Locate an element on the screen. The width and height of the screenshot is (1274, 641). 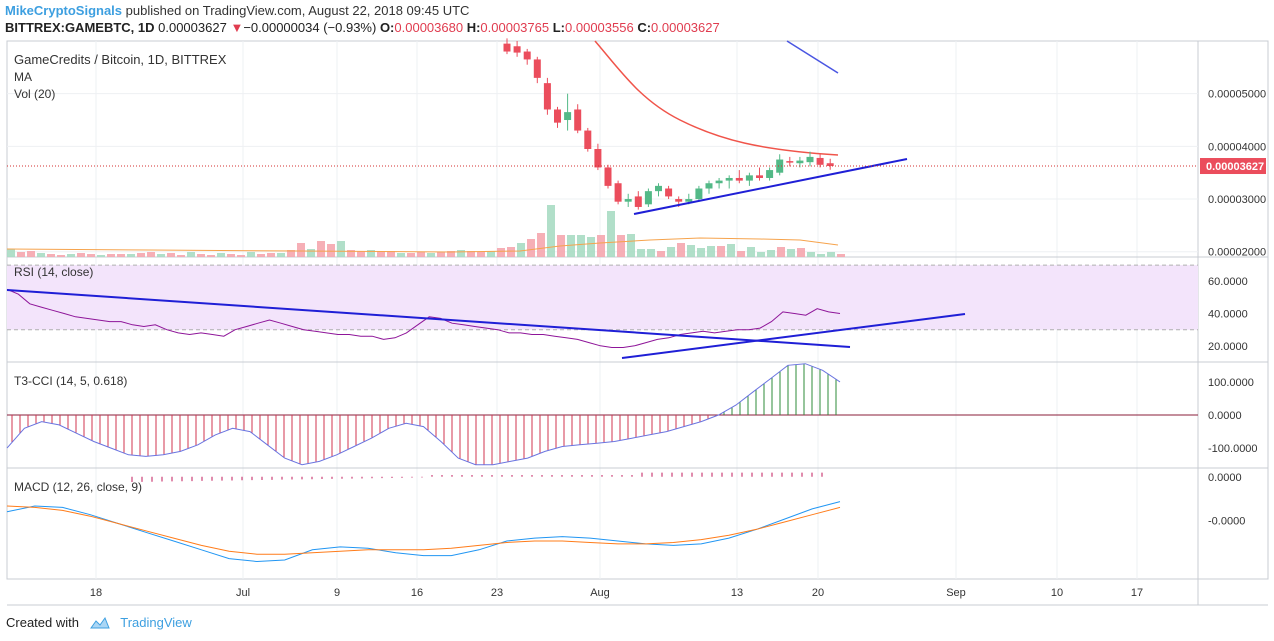
open-value: 0.00003680 is located at coordinates (429, 27).